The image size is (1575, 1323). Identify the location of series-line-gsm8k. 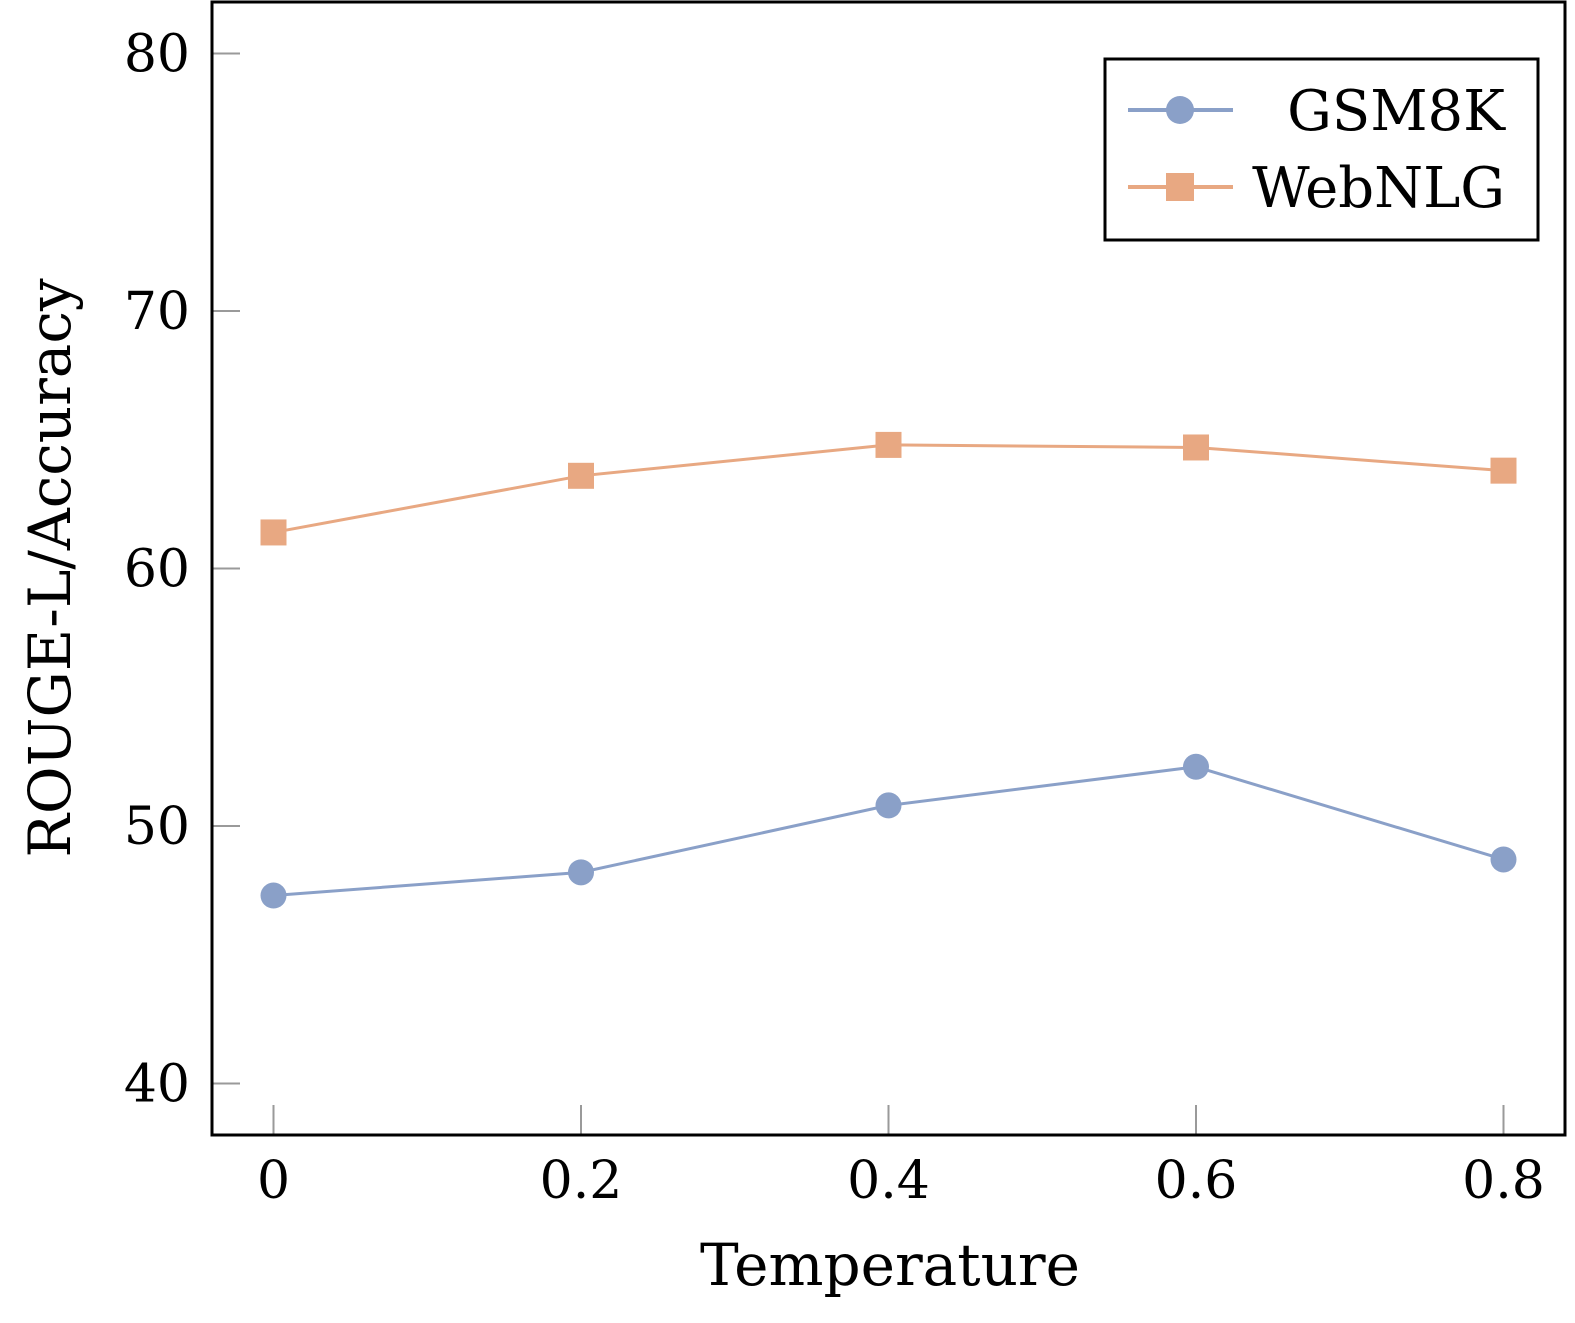
(888, 831).